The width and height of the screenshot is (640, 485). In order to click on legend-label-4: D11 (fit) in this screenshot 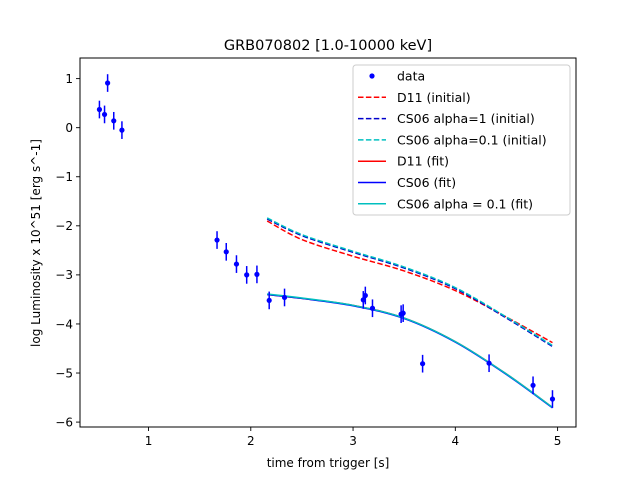, I will do `click(423, 161)`.